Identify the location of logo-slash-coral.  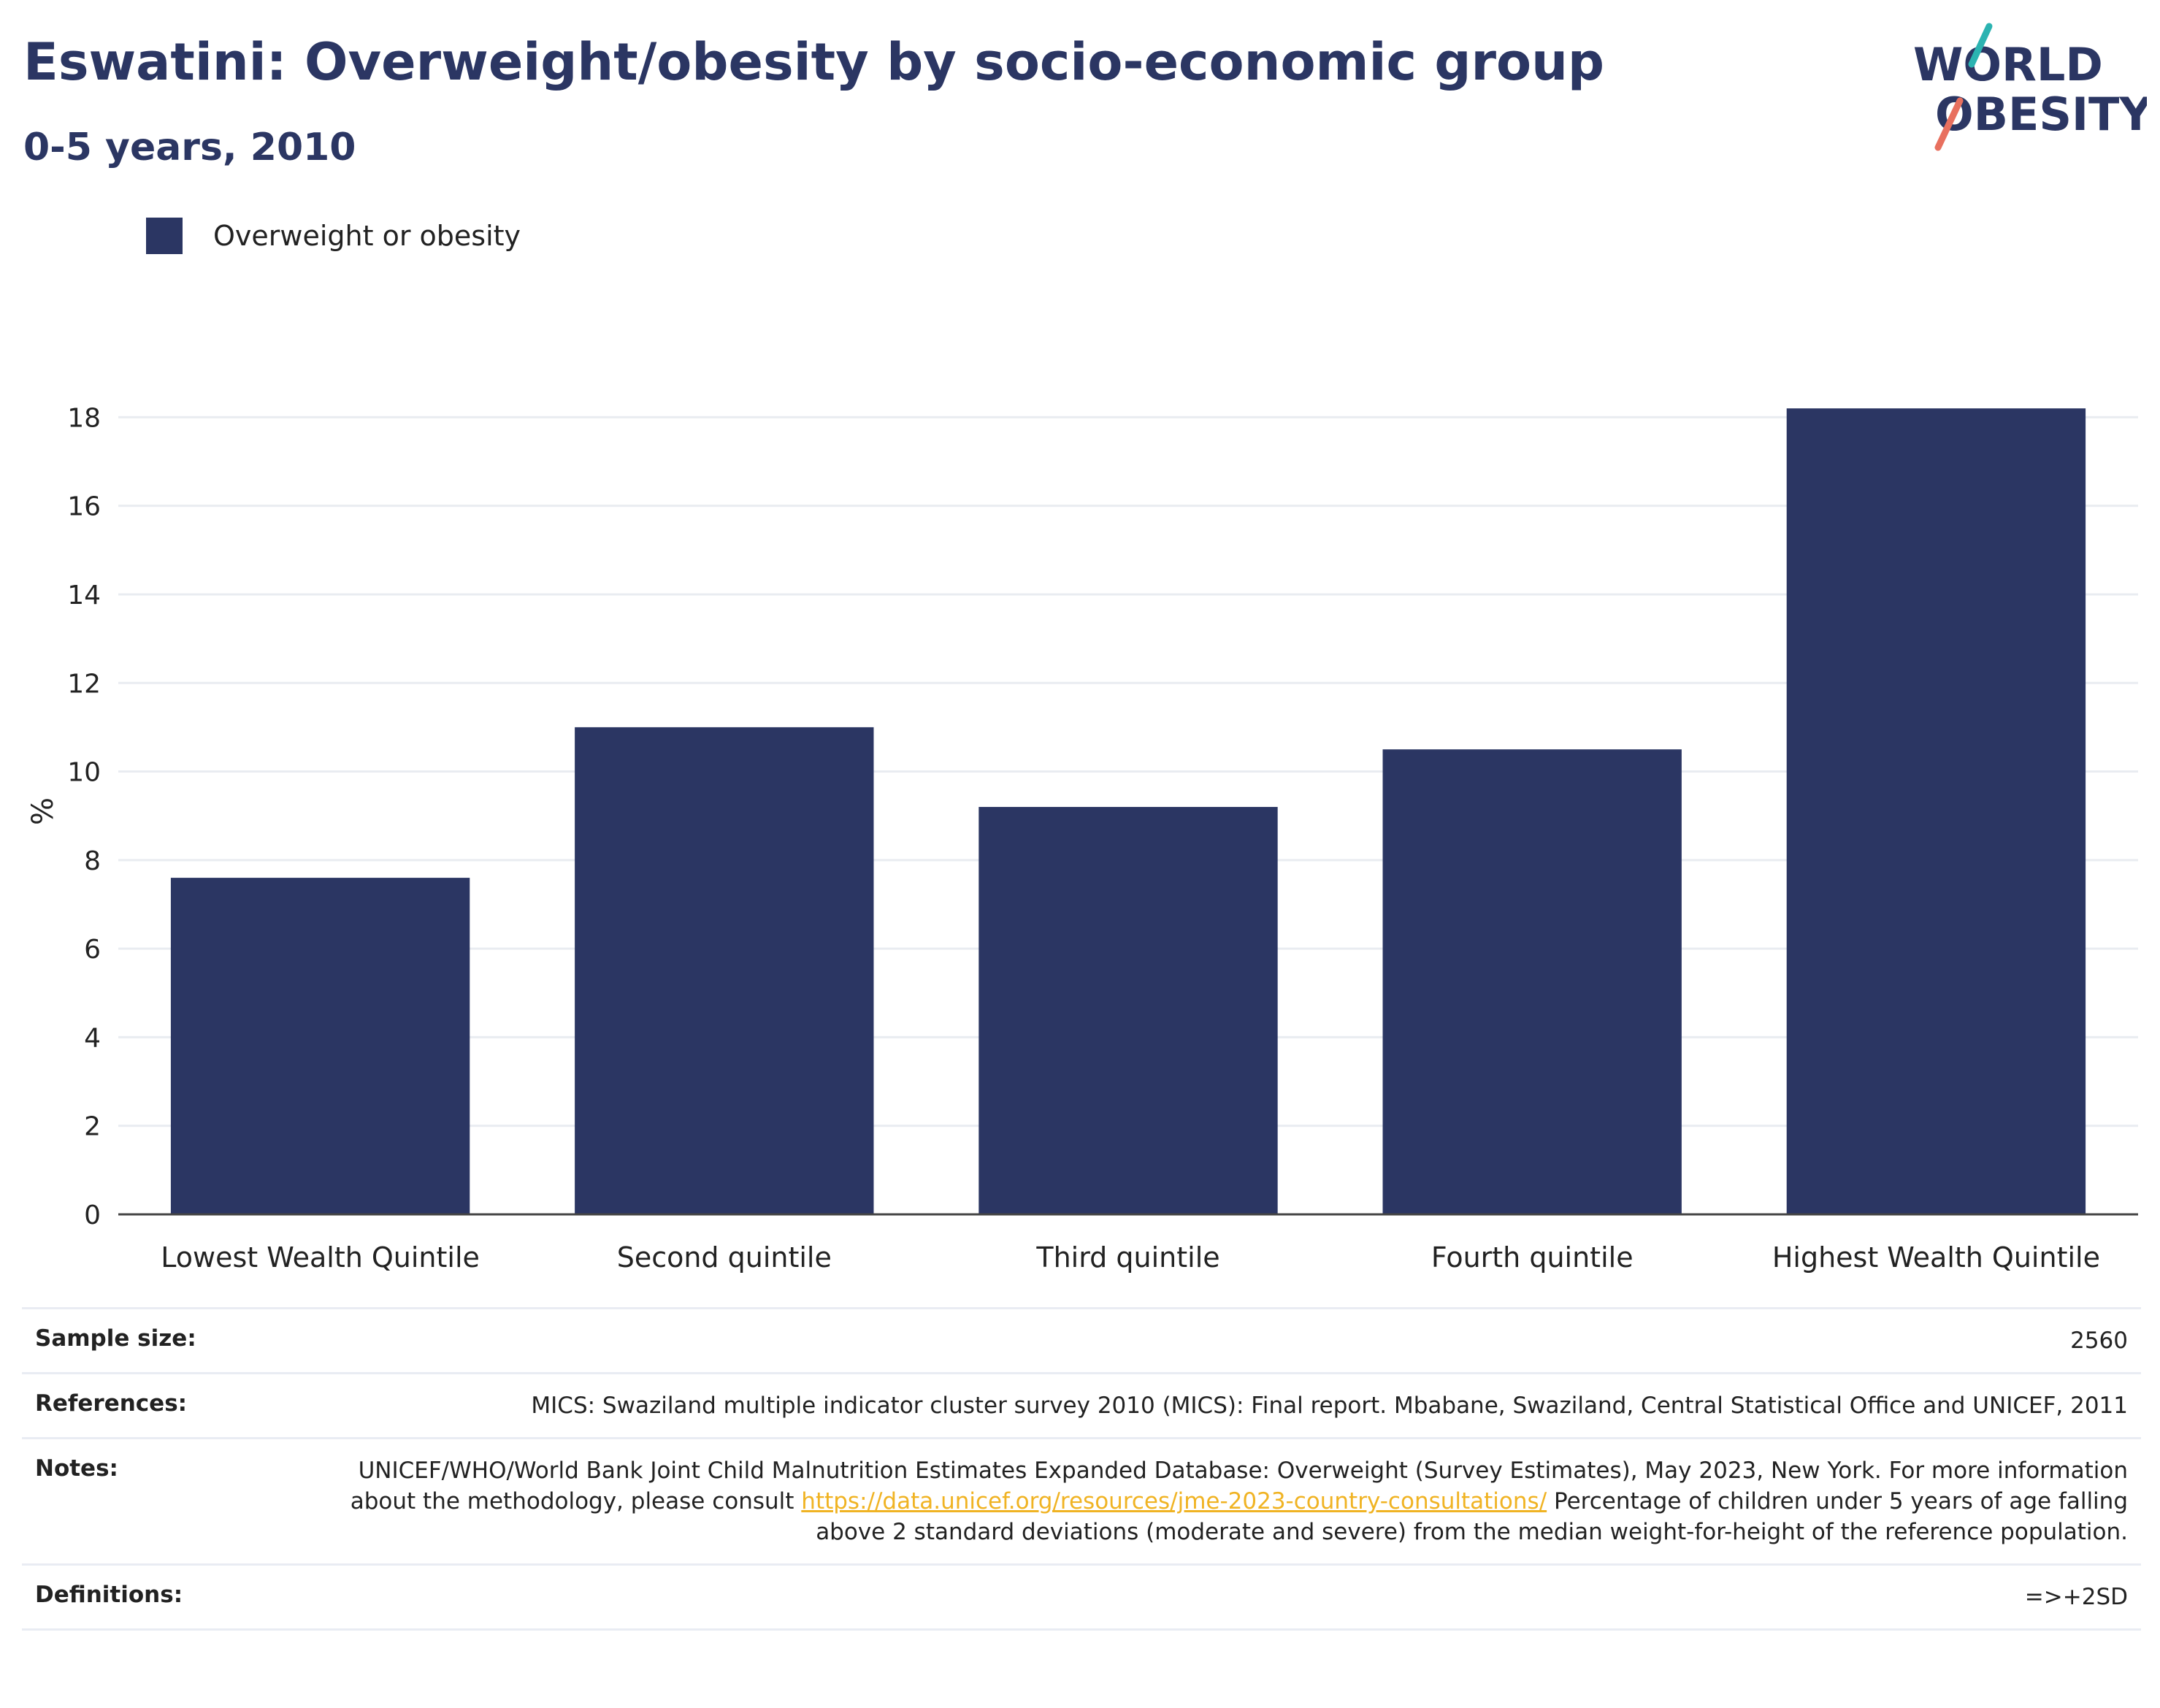
(1949, 124).